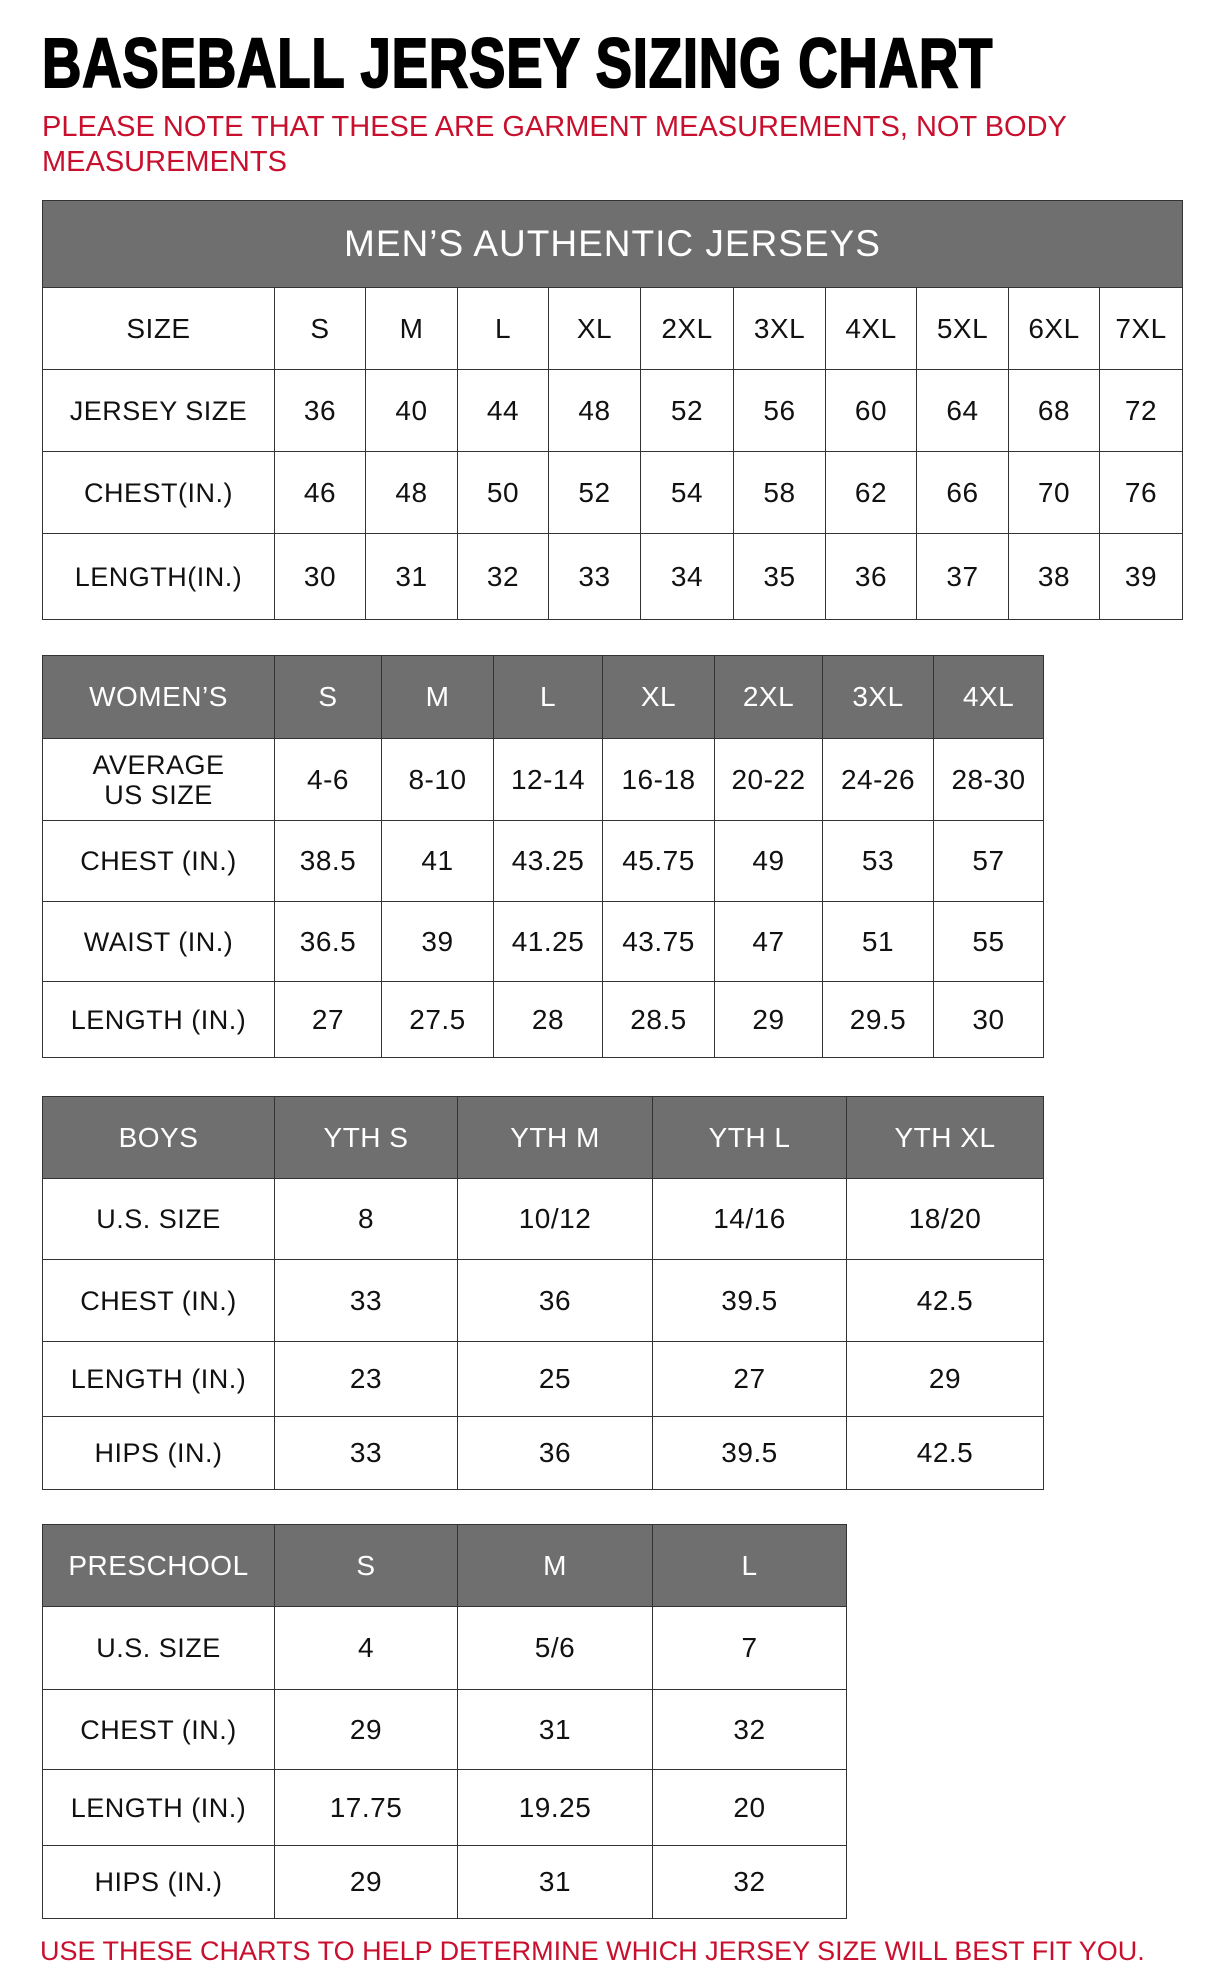  Describe the element at coordinates (945, 1137) in the screenshot. I see `column-header: YTH XL` at that location.